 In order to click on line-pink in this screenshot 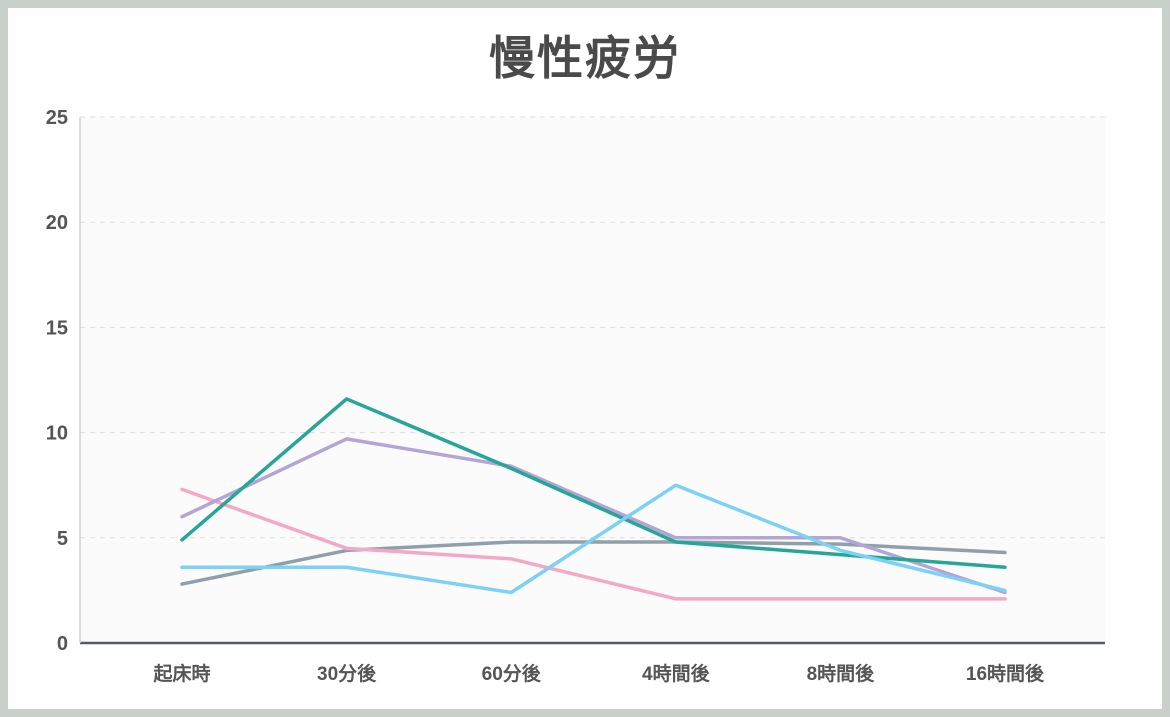, I will do `click(593, 544)`.